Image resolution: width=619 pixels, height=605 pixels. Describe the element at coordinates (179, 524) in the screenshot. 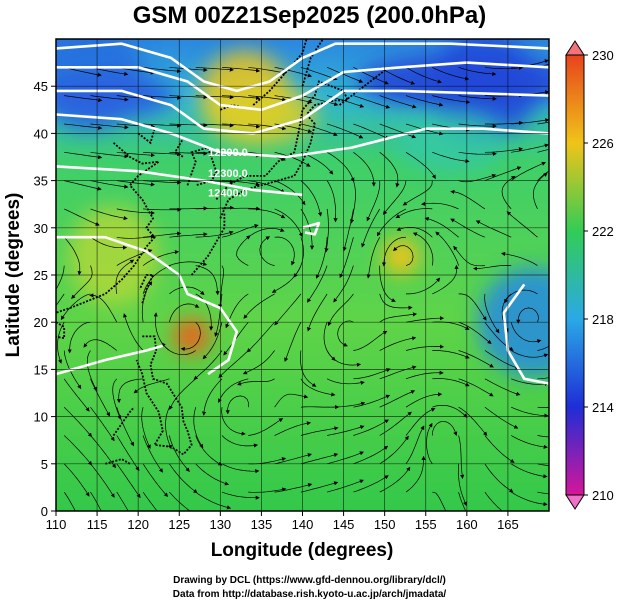

I see `x-tick-label: 125` at that location.